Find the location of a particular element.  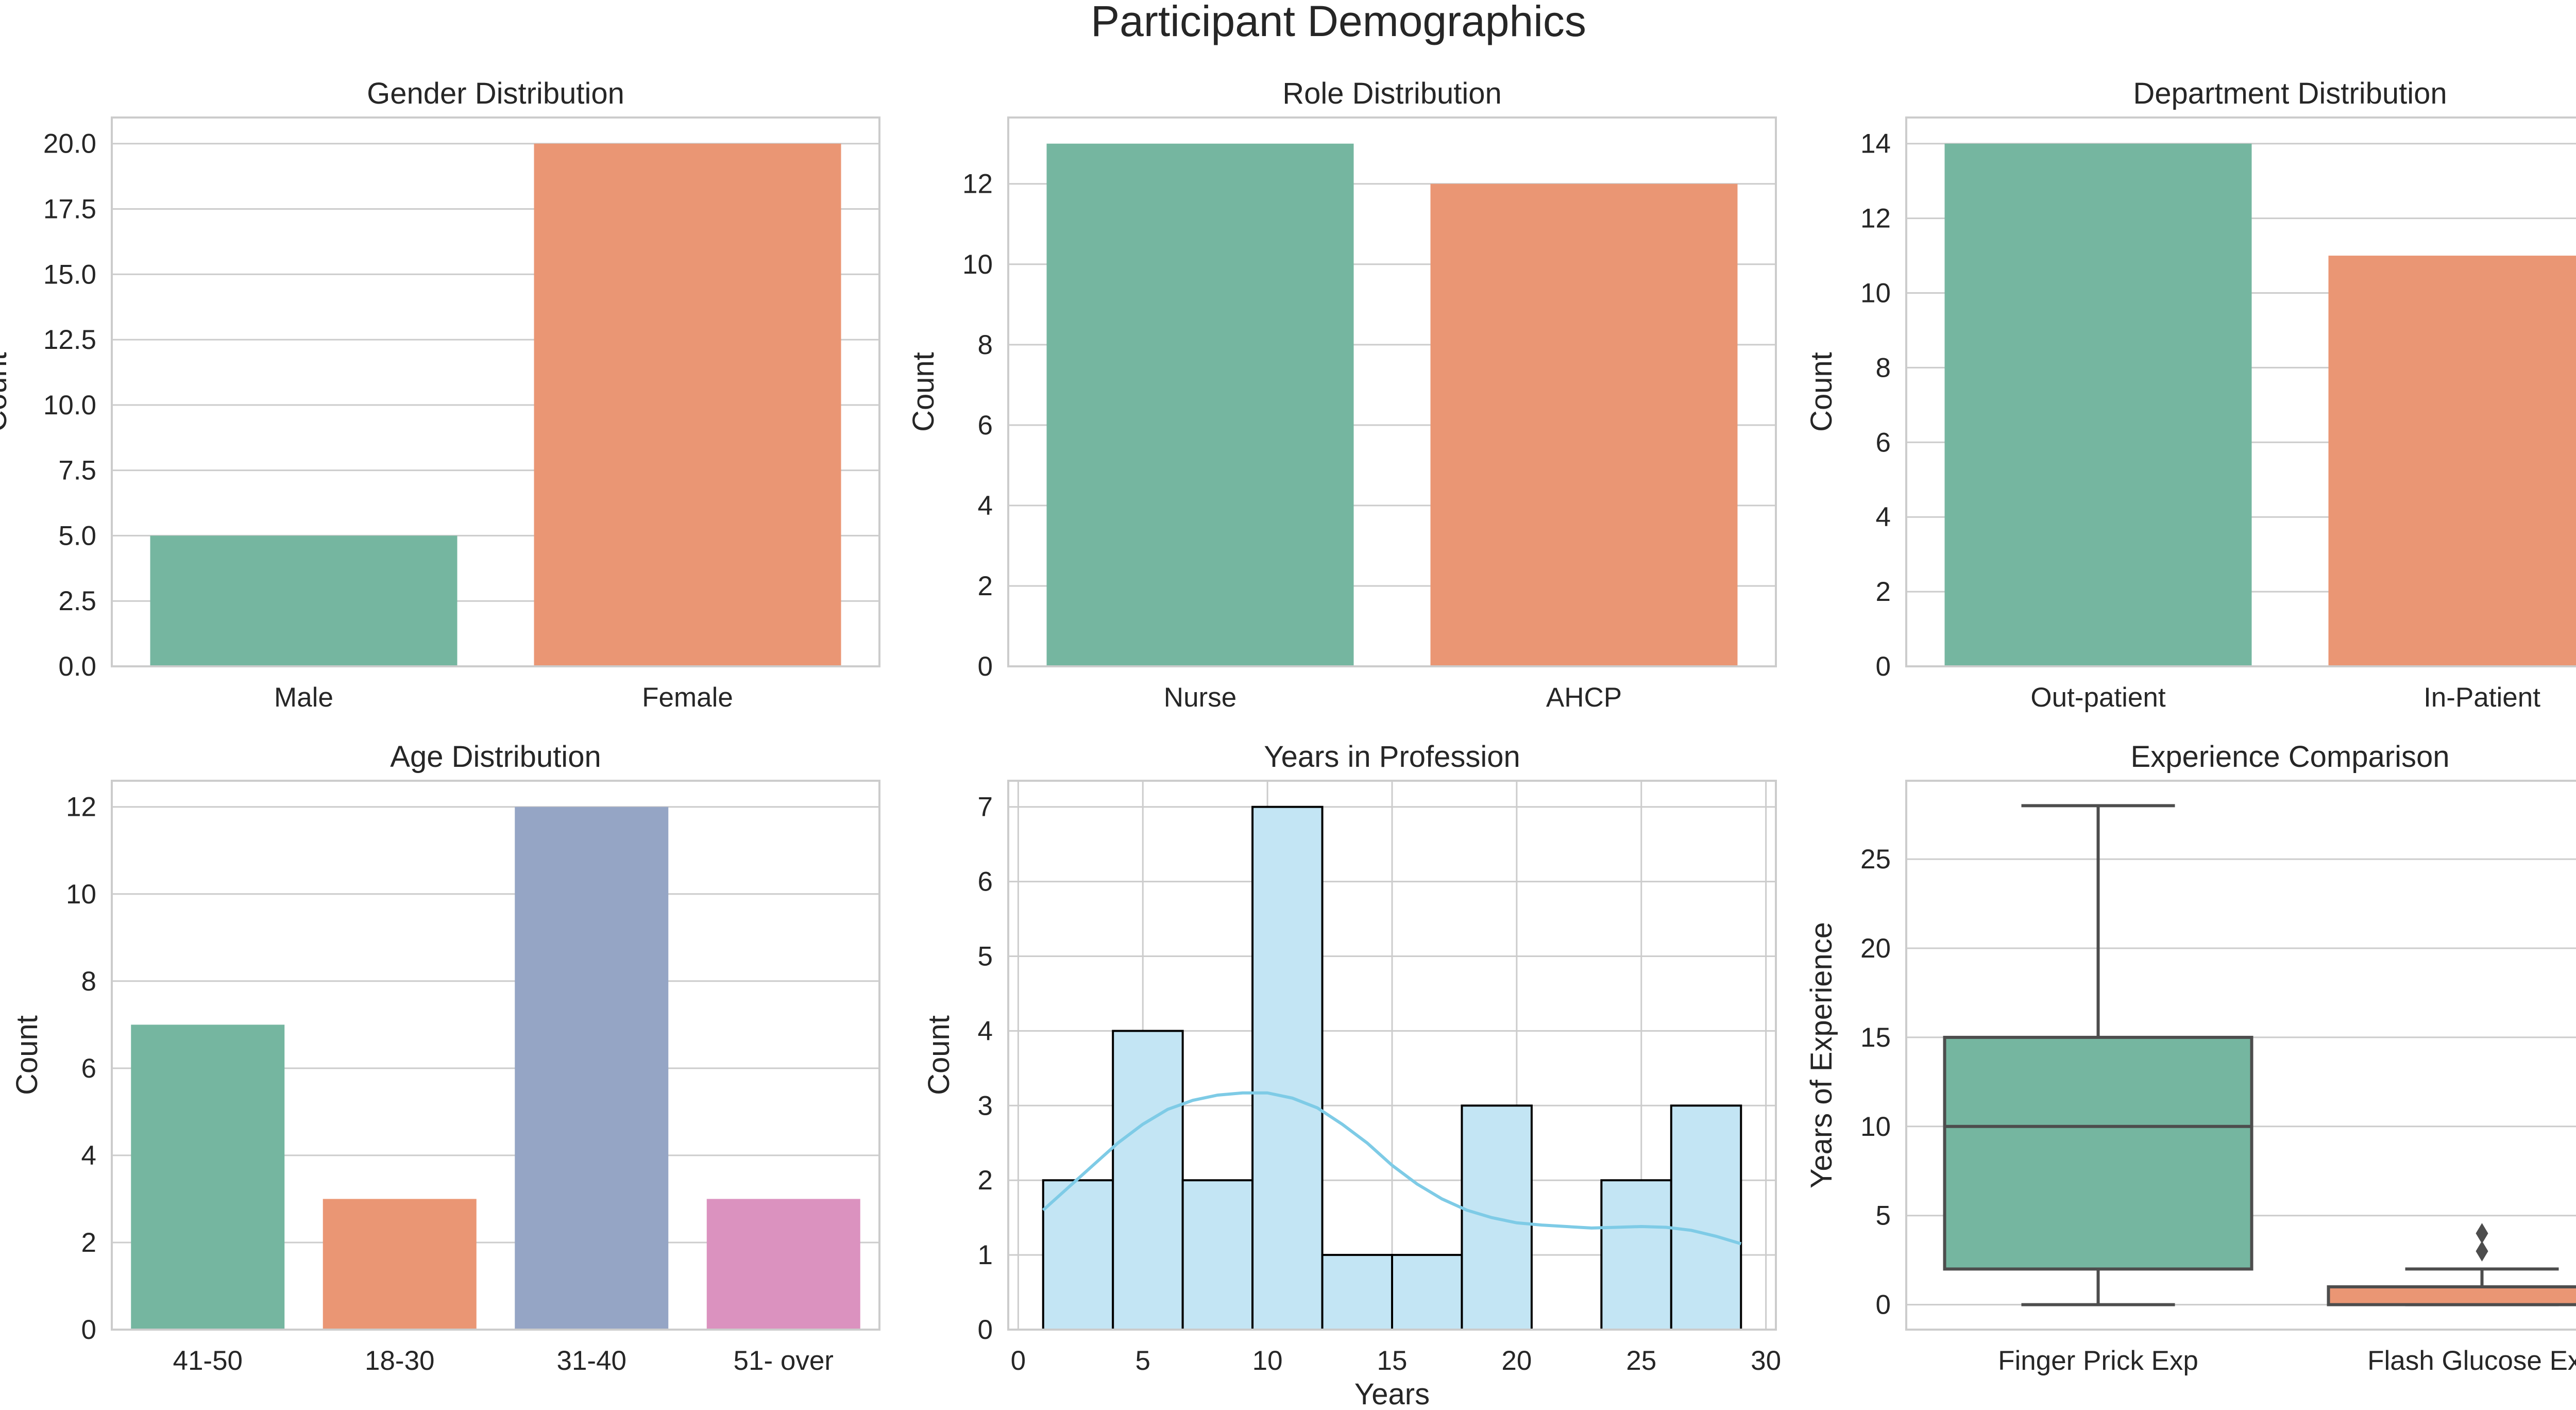

bar-51-over is located at coordinates (783, 1264).